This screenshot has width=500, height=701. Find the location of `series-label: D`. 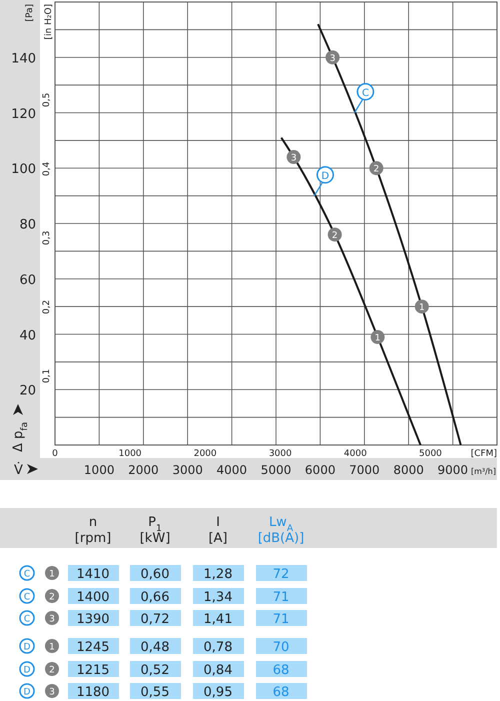

series-label: D is located at coordinates (325, 176).